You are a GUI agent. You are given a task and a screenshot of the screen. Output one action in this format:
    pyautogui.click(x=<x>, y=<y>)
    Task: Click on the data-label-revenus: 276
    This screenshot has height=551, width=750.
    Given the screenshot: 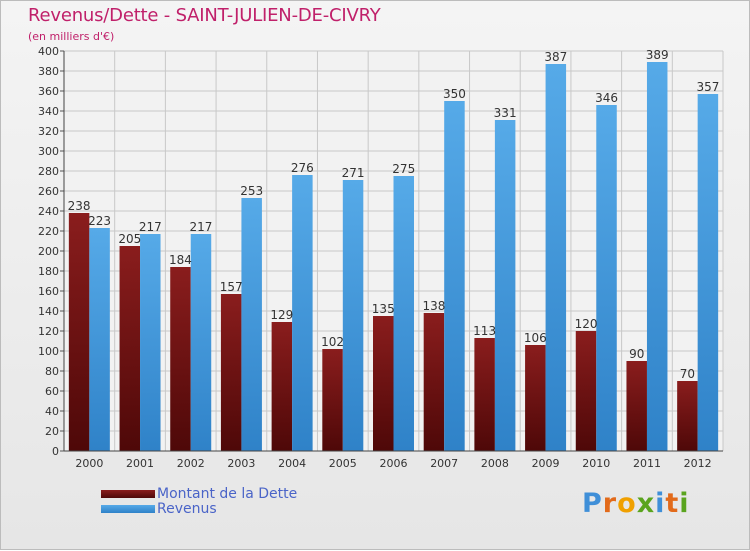 What is the action you would take?
    pyautogui.click(x=302, y=168)
    